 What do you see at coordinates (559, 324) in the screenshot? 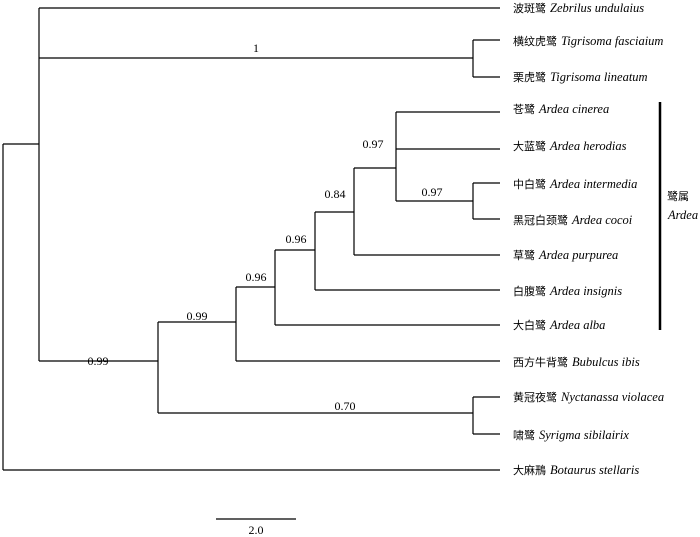
I see `tip-label: 大白鹭 Ardea alba` at bounding box center [559, 324].